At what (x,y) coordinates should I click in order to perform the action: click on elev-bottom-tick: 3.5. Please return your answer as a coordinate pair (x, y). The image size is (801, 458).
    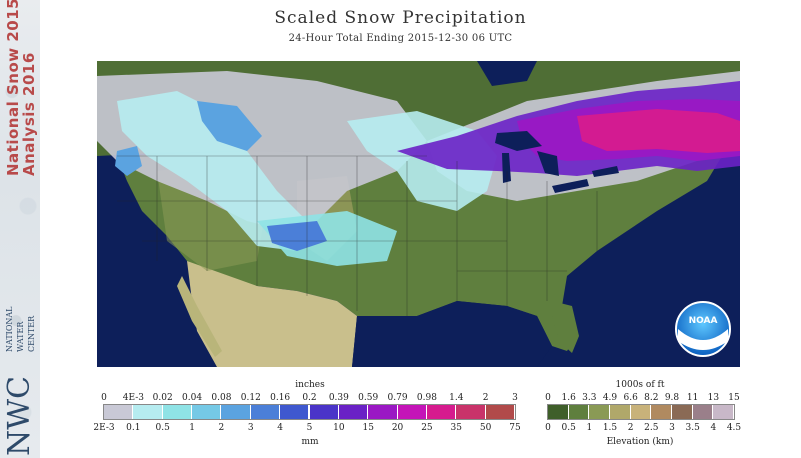
    Looking at the image, I should click on (692, 428).